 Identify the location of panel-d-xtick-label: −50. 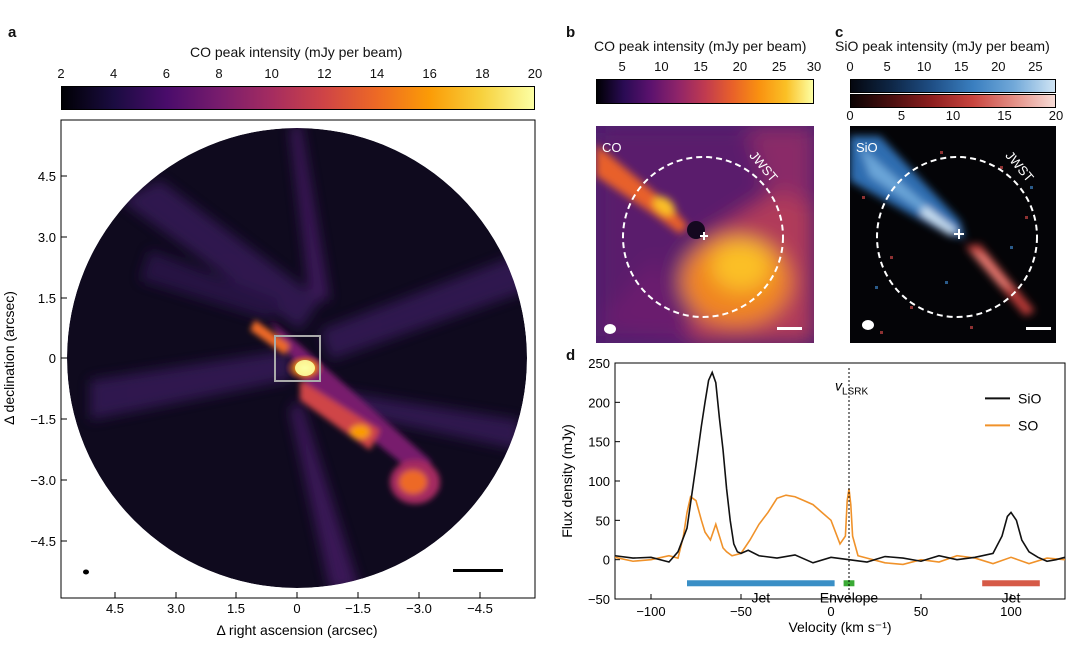
(741, 611).